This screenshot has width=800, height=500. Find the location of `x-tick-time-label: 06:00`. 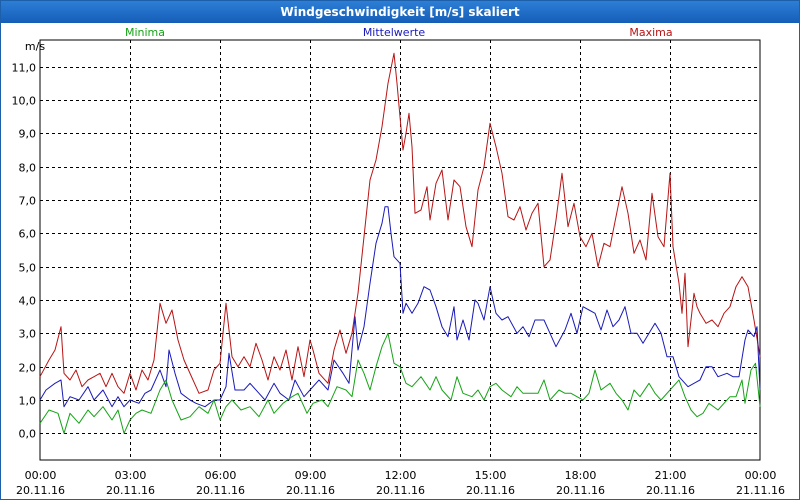

x-tick-time-label: 06:00 is located at coordinates (221, 475).